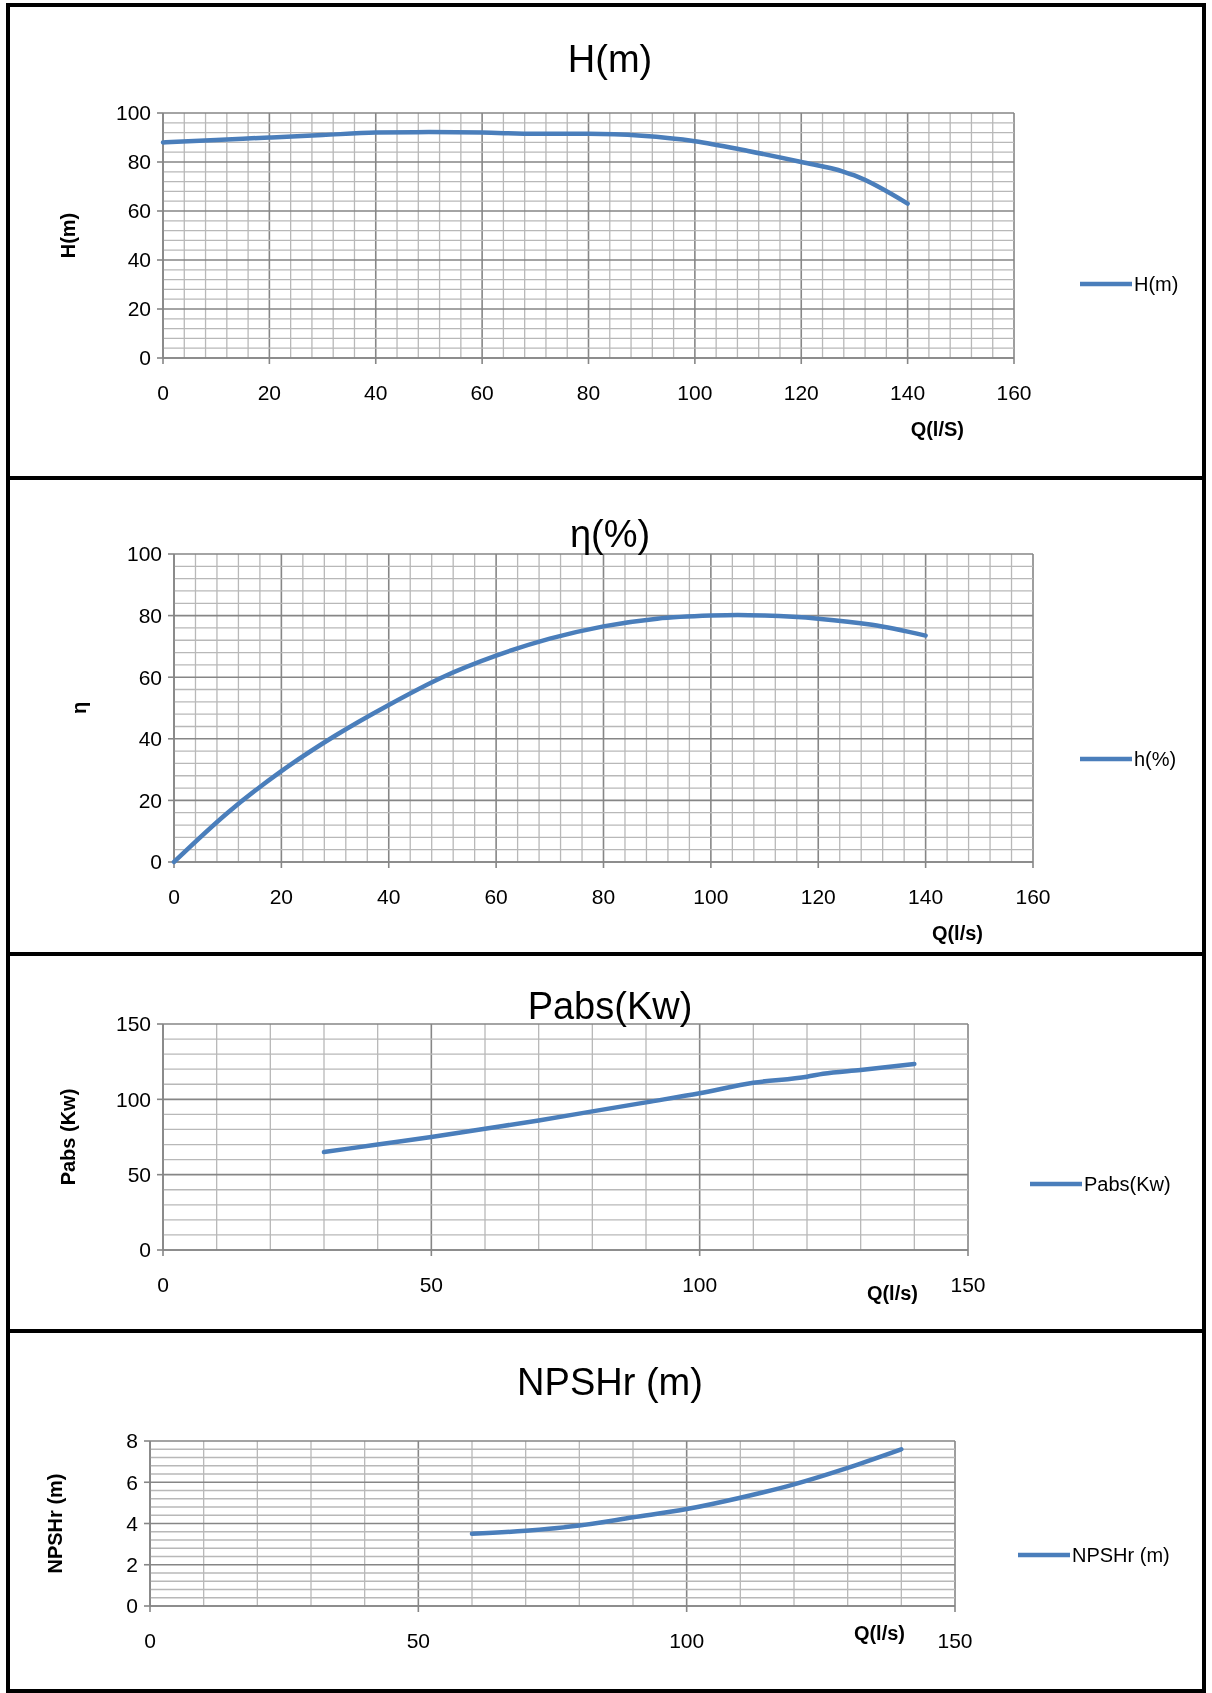 This screenshot has height=1693, width=1212. What do you see at coordinates (68, 1137) in the screenshot?
I see `y-axis-title: Pabs (Kw)` at bounding box center [68, 1137].